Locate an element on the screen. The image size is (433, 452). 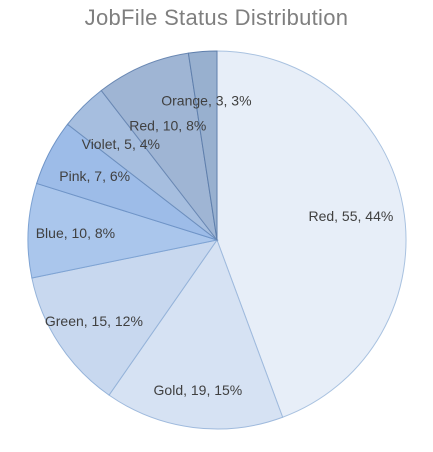
pie-label-gold-1: Gold, 19, 15% is located at coordinates (198, 390).